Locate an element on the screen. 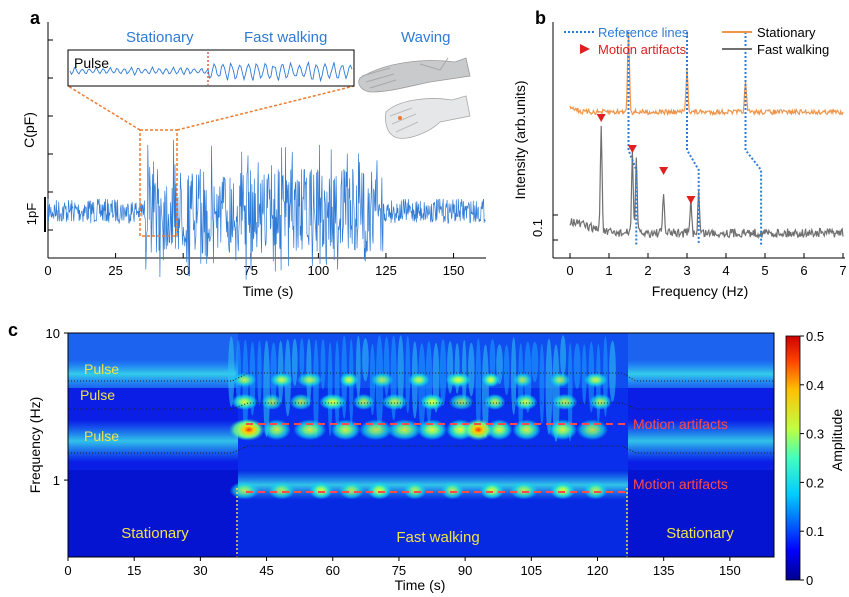 The width and height of the screenshot is (849, 597). panel-a-inset-label: Pulse is located at coordinates (91, 63).